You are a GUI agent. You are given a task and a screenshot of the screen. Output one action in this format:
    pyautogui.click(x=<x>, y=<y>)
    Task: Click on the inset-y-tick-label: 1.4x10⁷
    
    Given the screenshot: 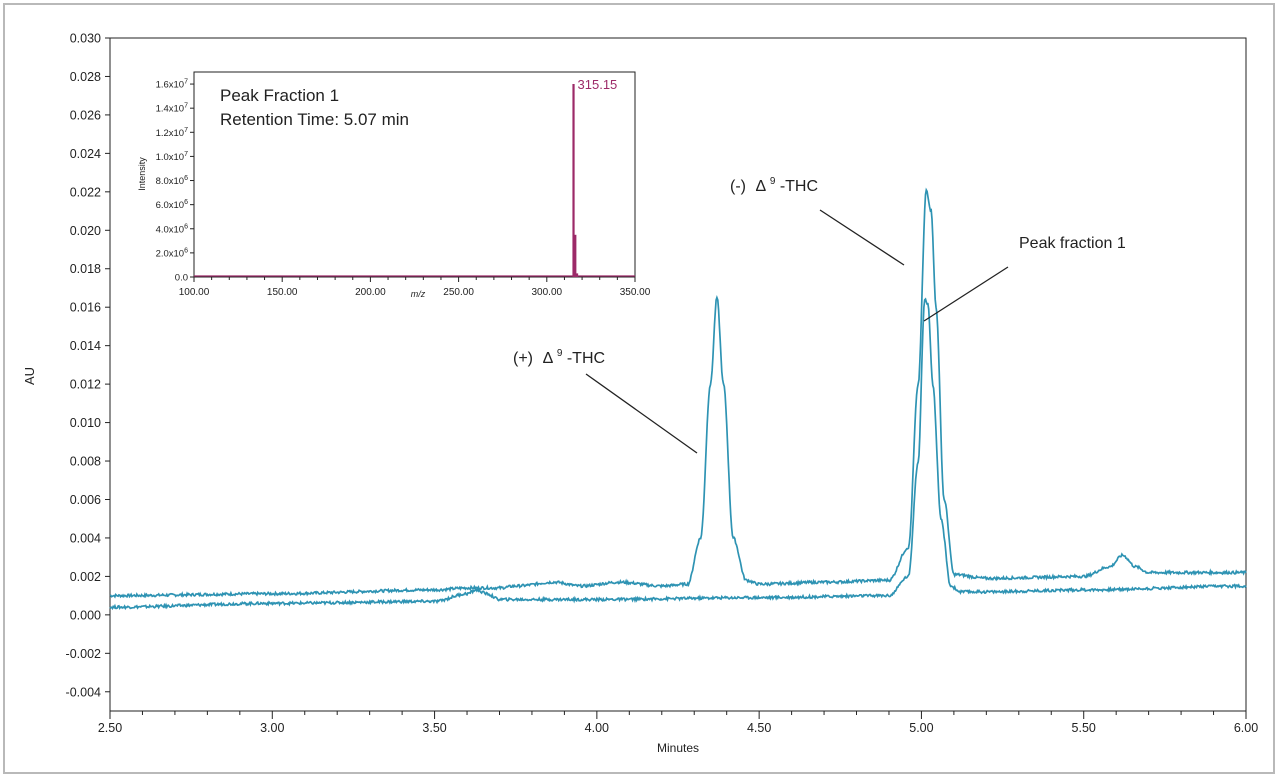 What is the action you would take?
    pyautogui.click(x=172, y=109)
    